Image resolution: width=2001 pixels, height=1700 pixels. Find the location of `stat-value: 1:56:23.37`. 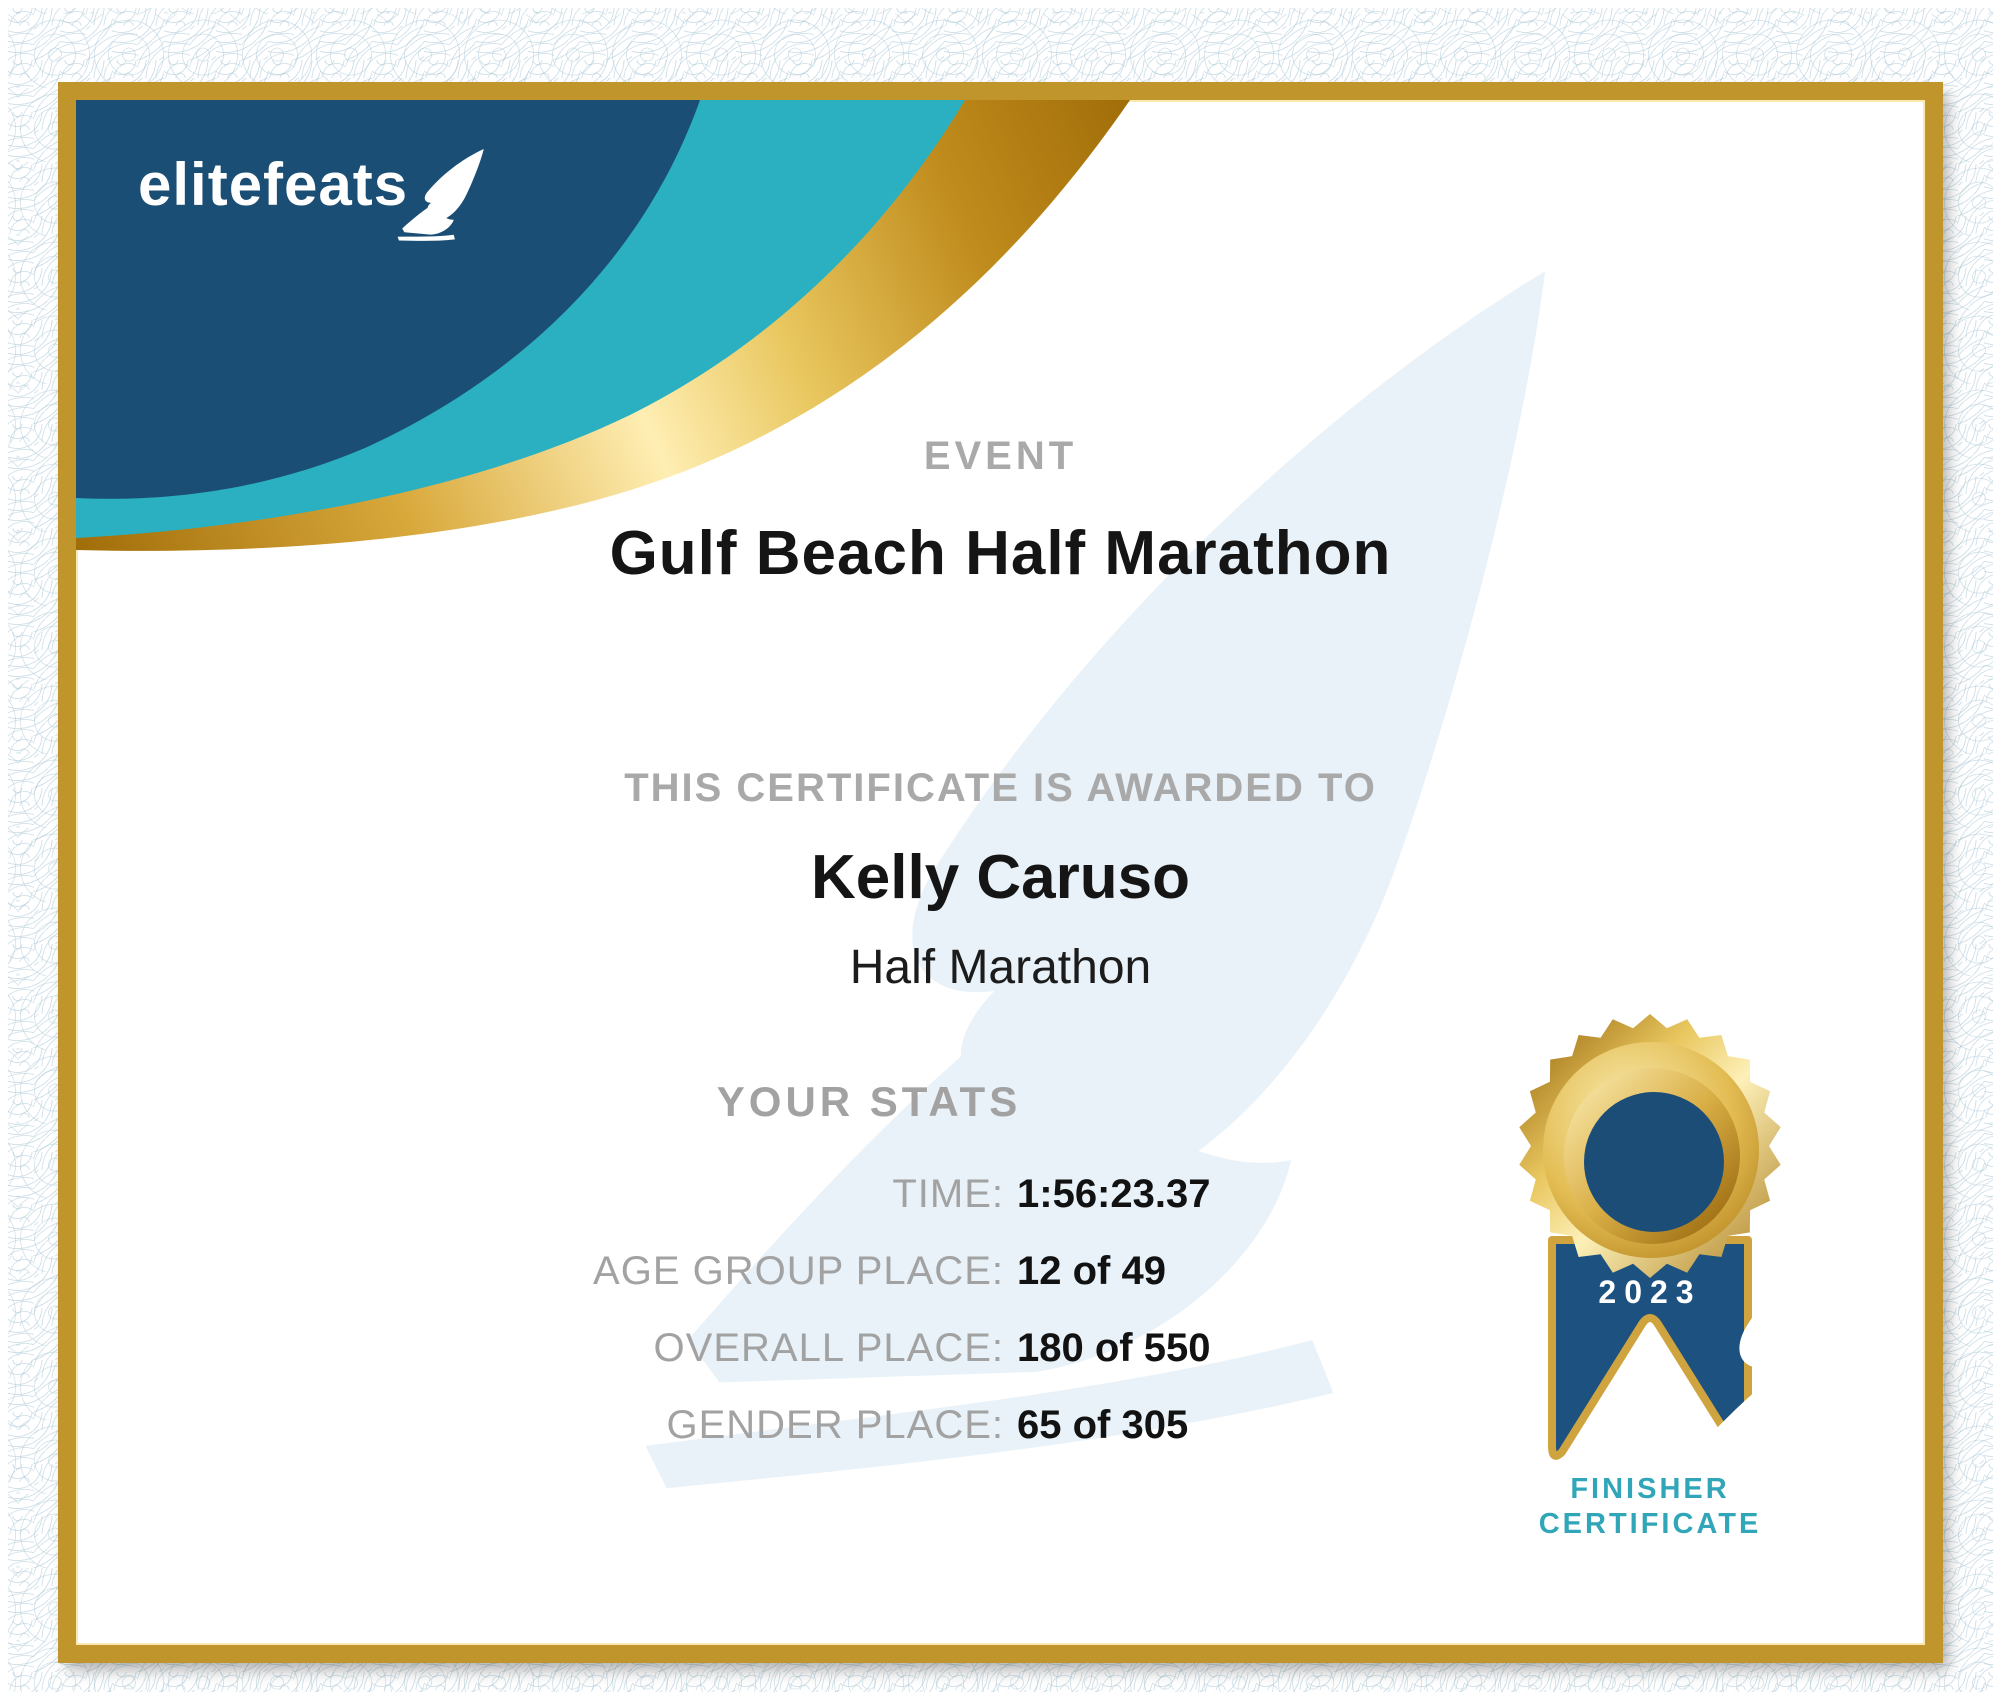

stat-value: 1:56:23.37 is located at coordinates (1114, 1194).